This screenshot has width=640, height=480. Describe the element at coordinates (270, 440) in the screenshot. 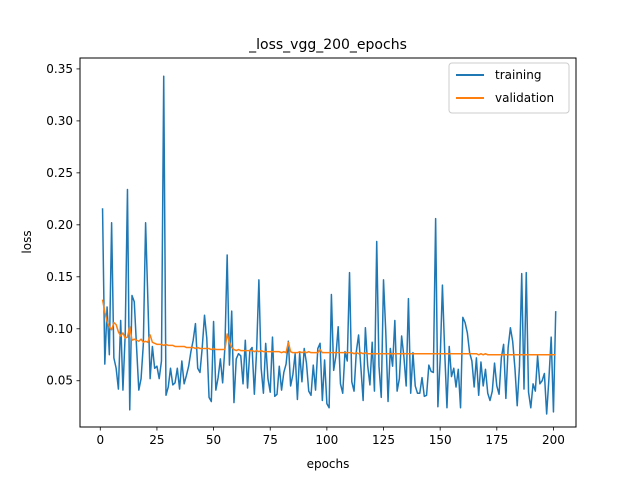

I see `x-tick-label: 75` at that location.